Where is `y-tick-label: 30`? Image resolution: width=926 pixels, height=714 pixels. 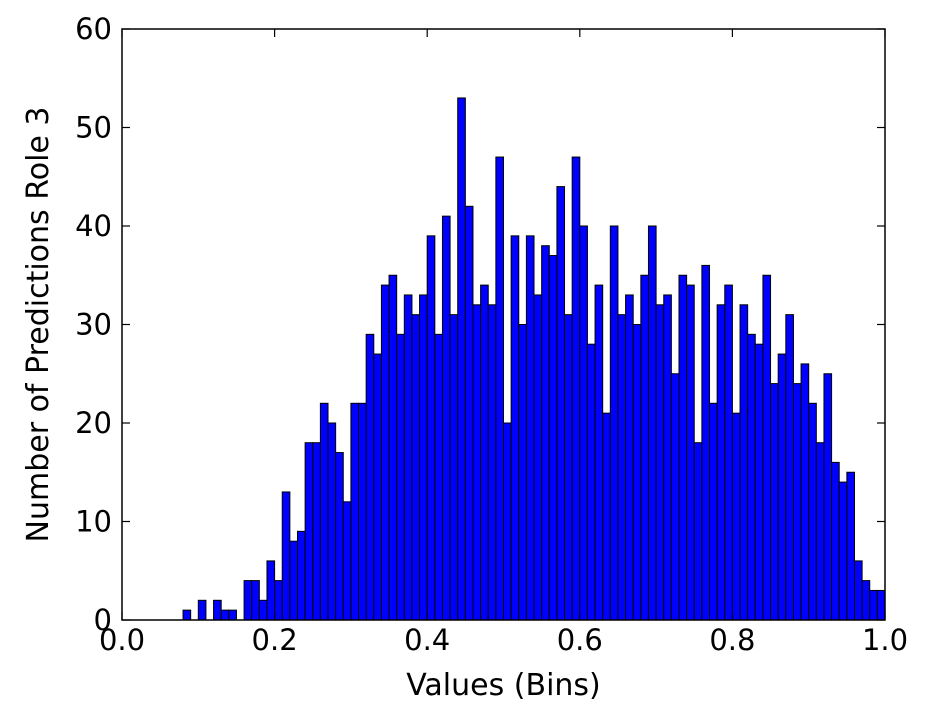
y-tick-label: 30 is located at coordinates (93, 325).